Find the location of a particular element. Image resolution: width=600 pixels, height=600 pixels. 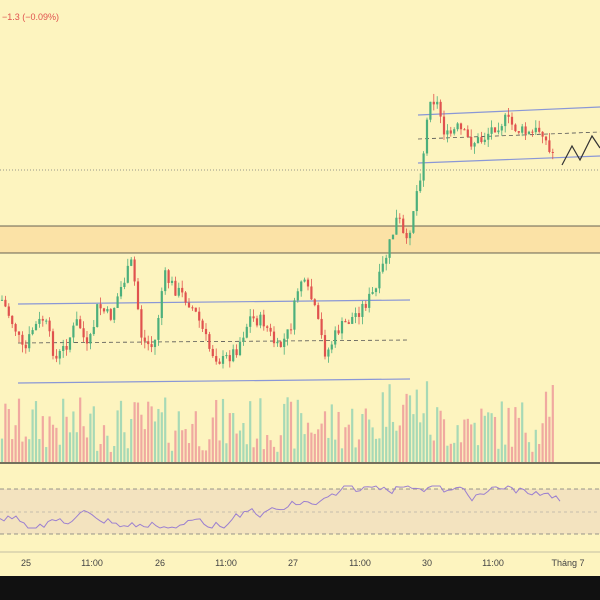

rsi-line is located at coordinates (280, 507).